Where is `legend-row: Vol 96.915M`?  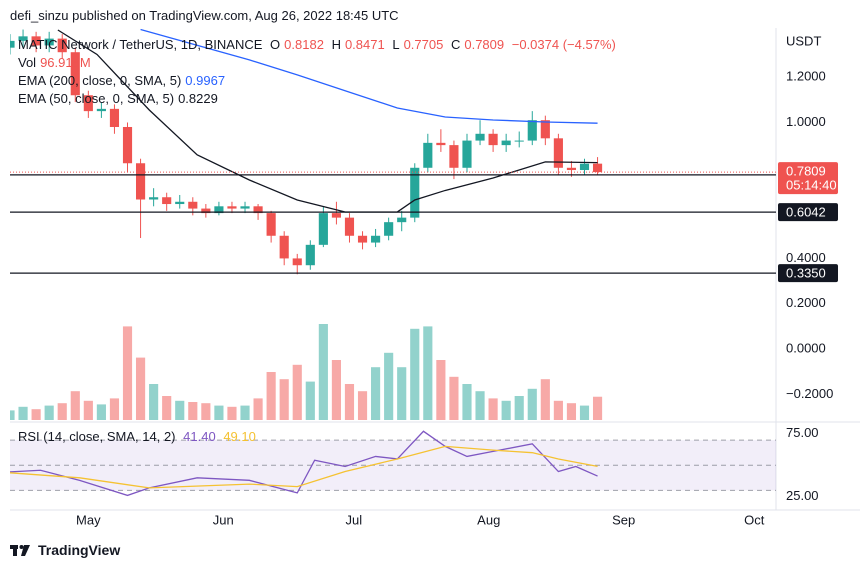
legend-row: Vol 96.915M is located at coordinates (319, 63).